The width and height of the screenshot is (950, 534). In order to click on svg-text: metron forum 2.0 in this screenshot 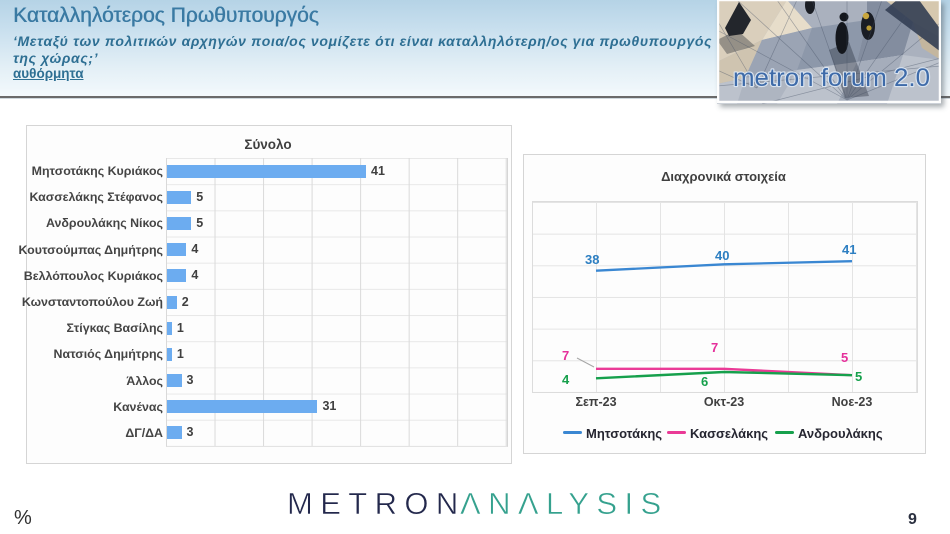, I will do `click(831, 78)`.